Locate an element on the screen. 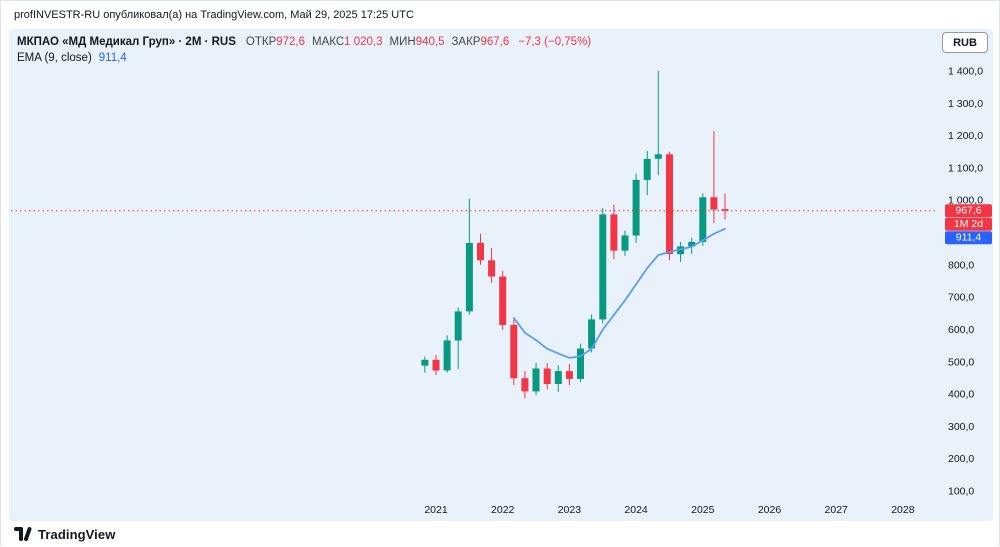 This screenshot has width=1000, height=547. svg-text: 2028 is located at coordinates (903, 510).